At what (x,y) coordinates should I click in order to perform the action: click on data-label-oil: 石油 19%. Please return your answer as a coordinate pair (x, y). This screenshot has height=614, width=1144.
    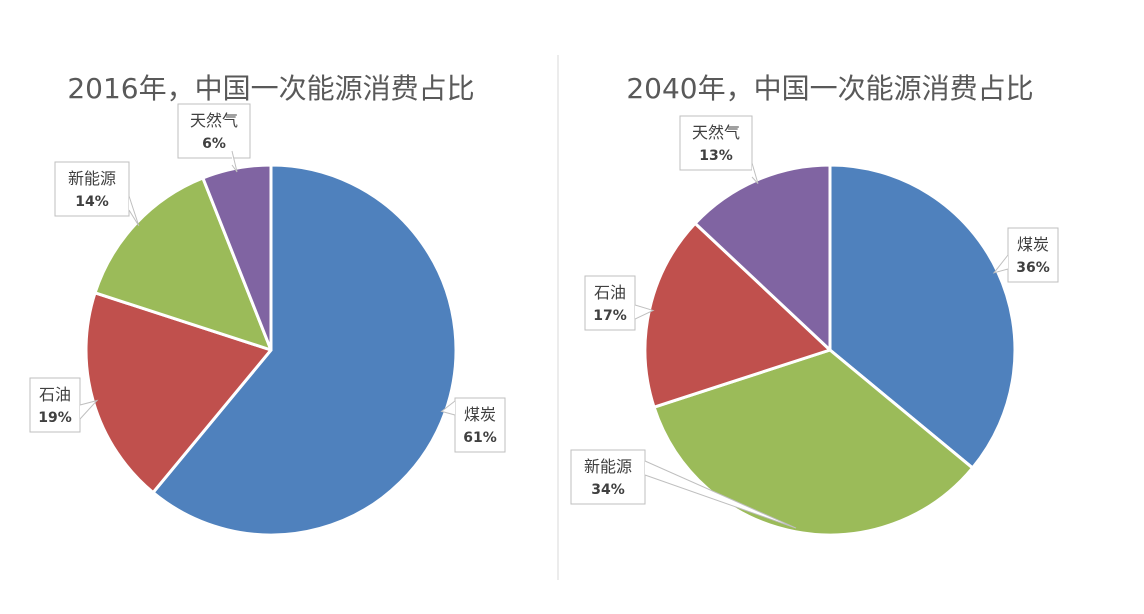
    Looking at the image, I should click on (64, 405).